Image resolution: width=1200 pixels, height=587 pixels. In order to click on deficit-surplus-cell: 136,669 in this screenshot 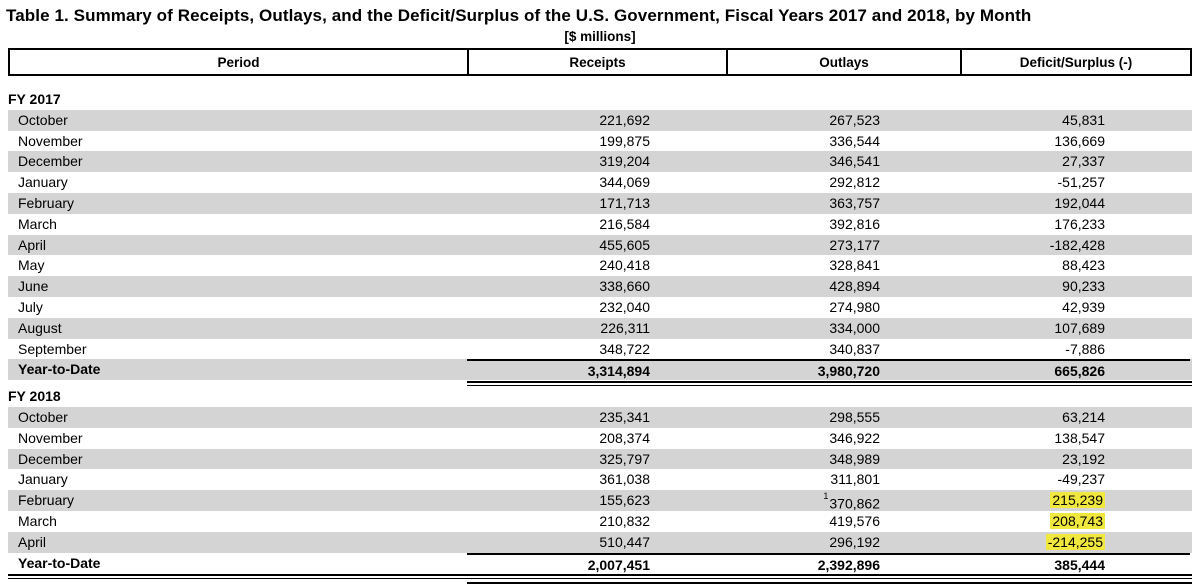, I will do `click(1079, 140)`.